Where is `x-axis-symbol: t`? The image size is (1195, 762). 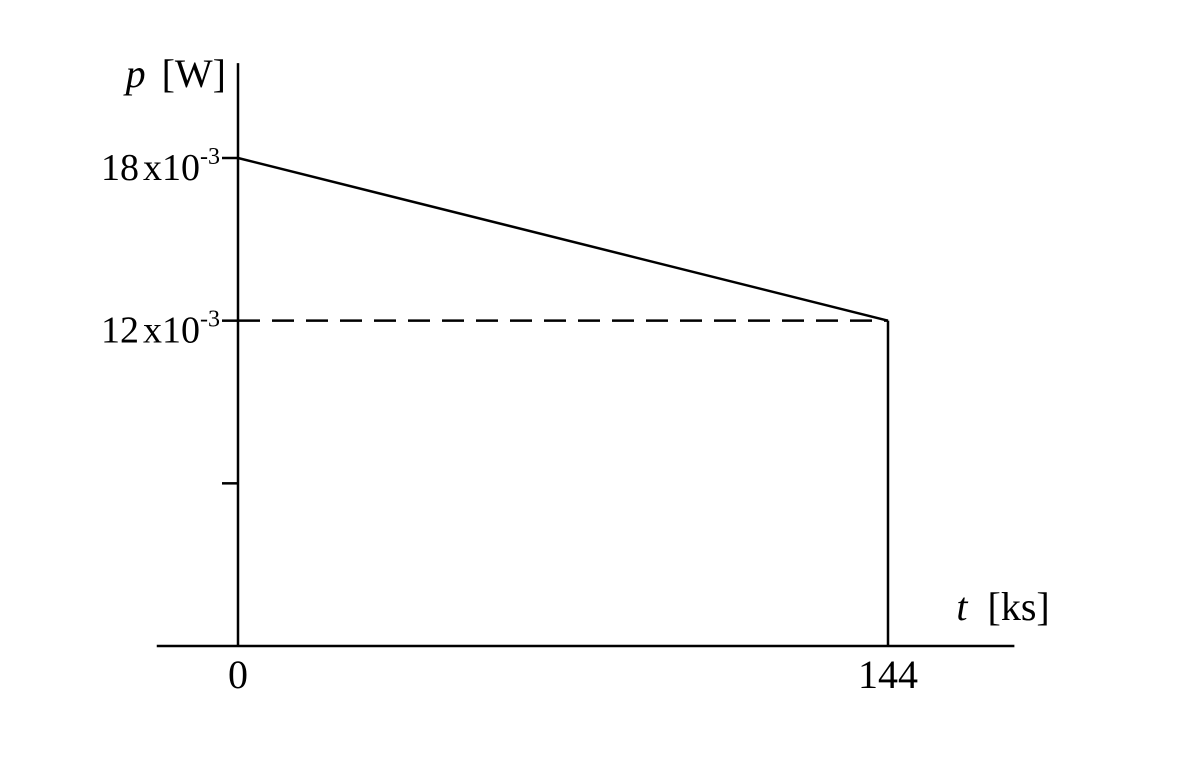 x-axis-symbol: t is located at coordinates (962, 606).